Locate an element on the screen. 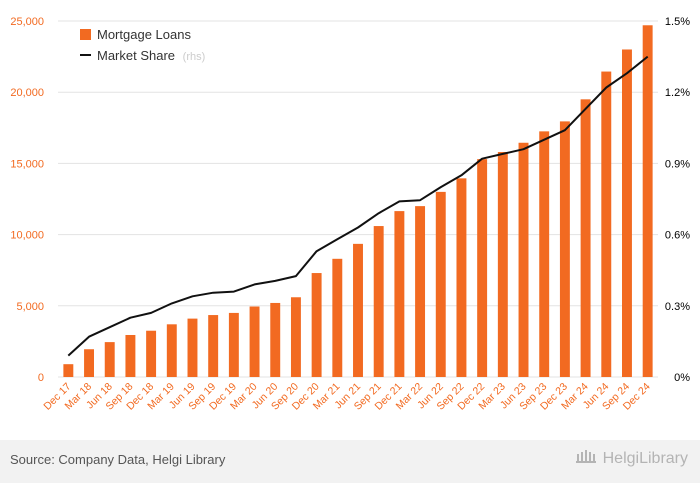 This screenshot has width=700, height=483. right-tick-label: 0.3% is located at coordinates (677, 307).